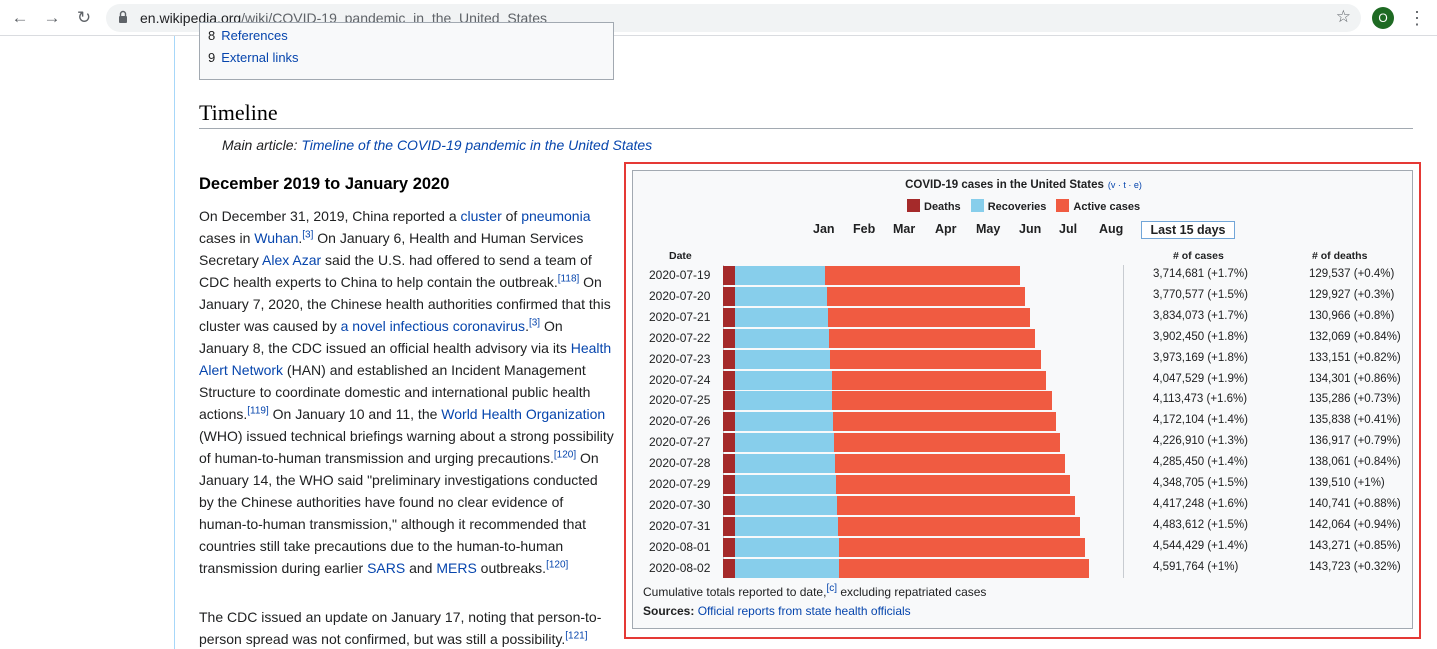 The height and width of the screenshot is (649, 1437). I want to click on inline-link: cluster, so click(481, 216).